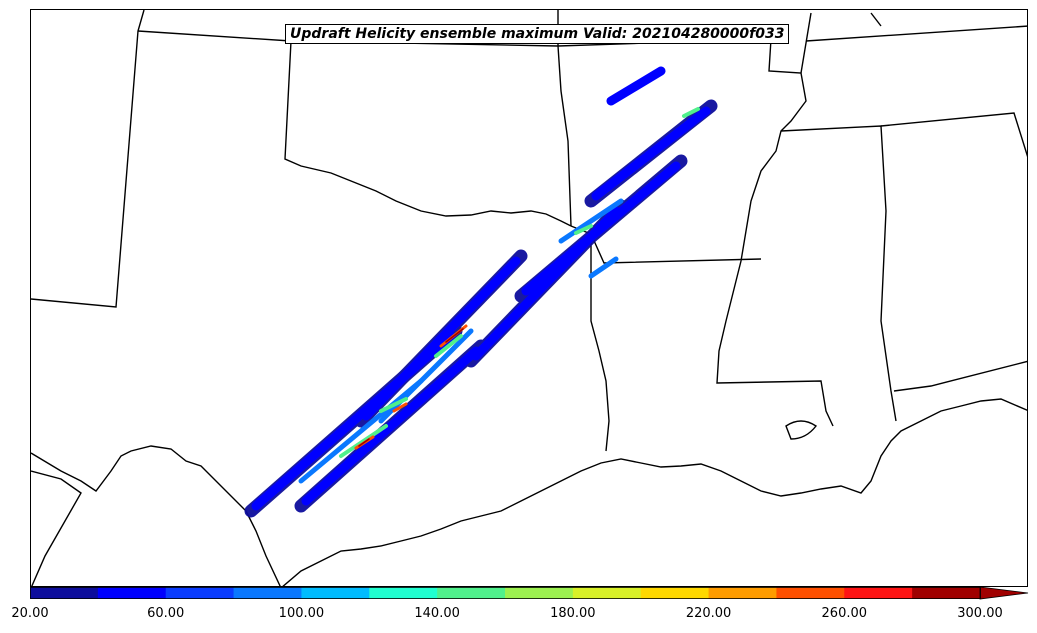 The height and width of the screenshot is (633, 1037). What do you see at coordinates (301, 613) in the screenshot?
I see `colorbar-tick-label: 100.00` at bounding box center [301, 613].